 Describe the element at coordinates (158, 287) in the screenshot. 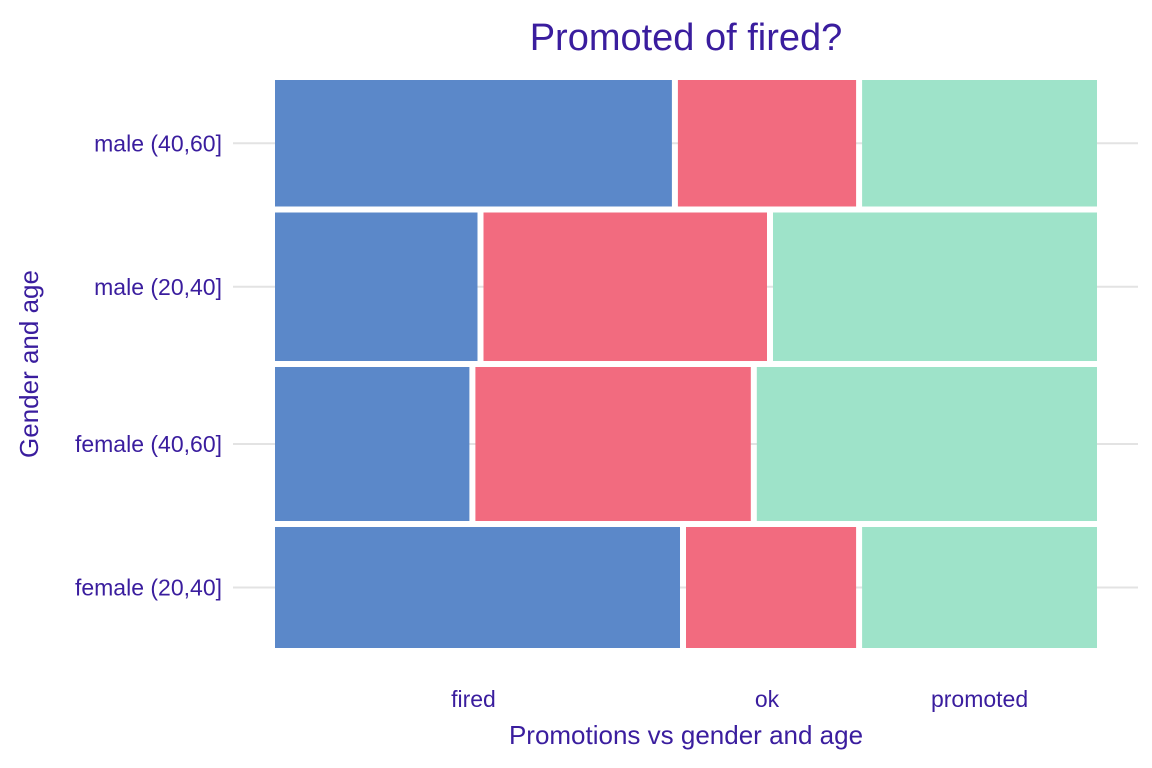

I see `y-tick-label: male (20,40]` at that location.